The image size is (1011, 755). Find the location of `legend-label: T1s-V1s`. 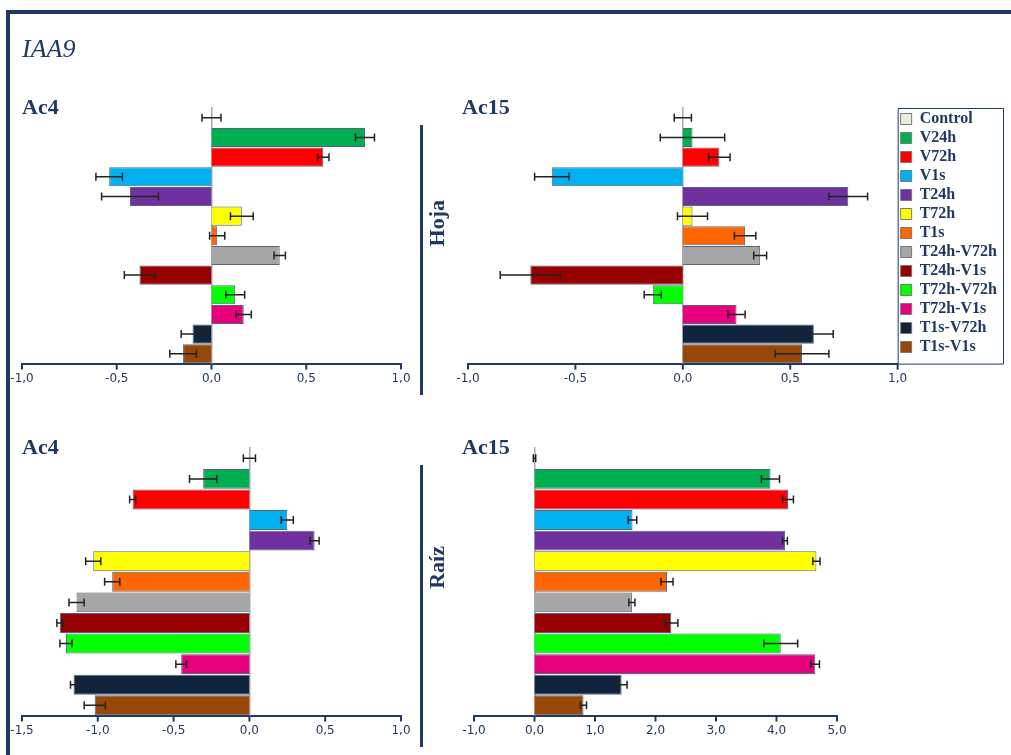

legend-label: T1s-V1s is located at coordinates (947, 346).